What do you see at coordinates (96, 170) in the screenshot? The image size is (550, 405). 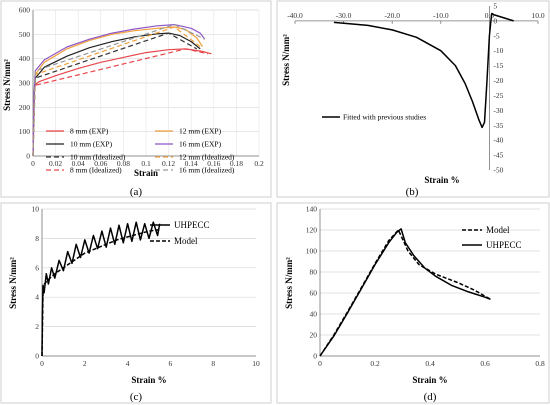 I see `legend-label-8mm-ideal: 8 mm (Idealized)` at bounding box center [96, 170].